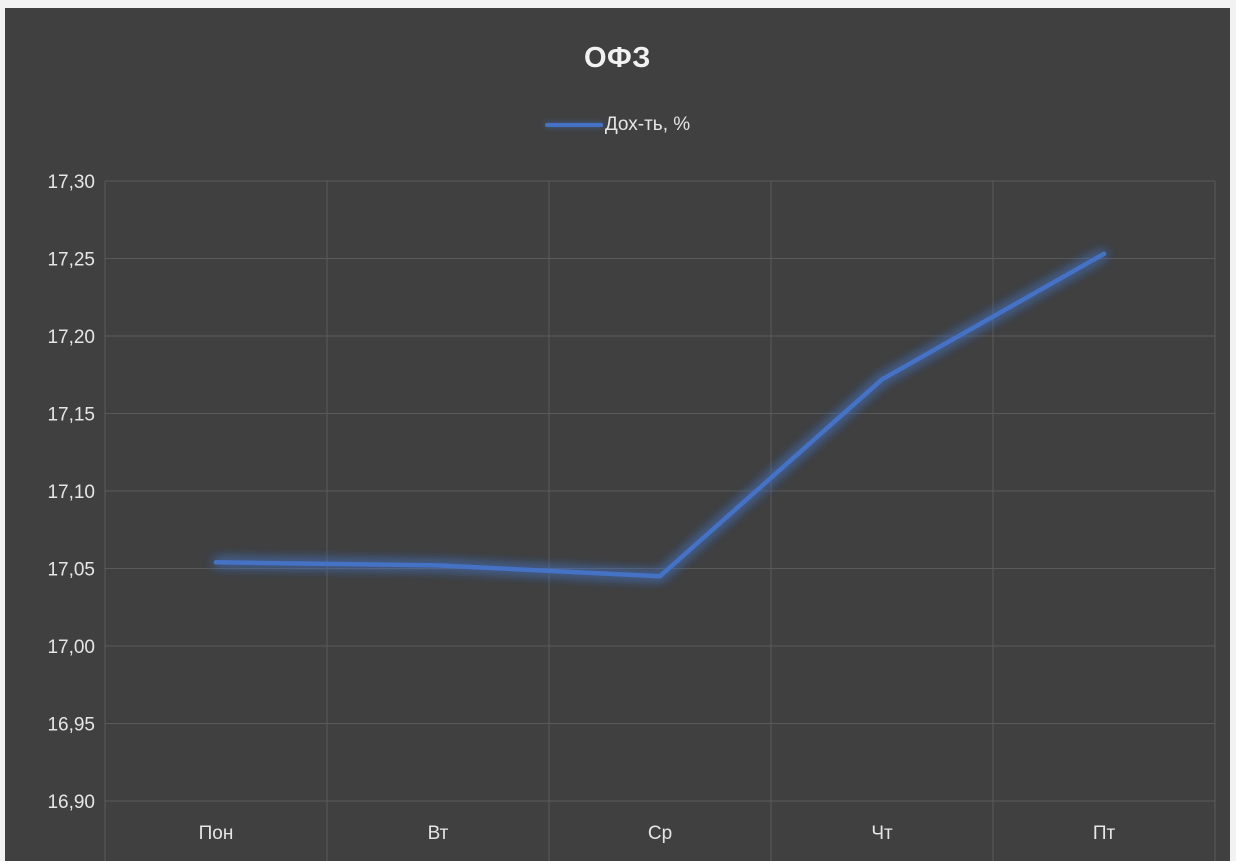 The image size is (1236, 861). I want to click on x-tick-label: Пт, so click(1104, 833).